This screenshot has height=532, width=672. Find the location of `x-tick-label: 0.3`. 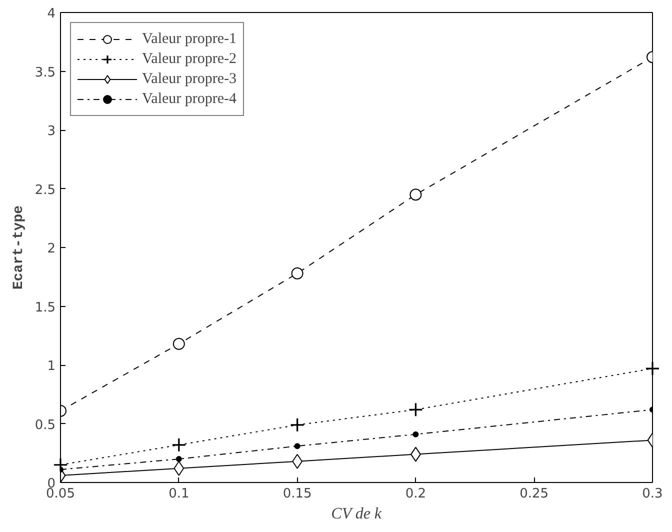

x-tick-label: 0.3 is located at coordinates (652, 494).